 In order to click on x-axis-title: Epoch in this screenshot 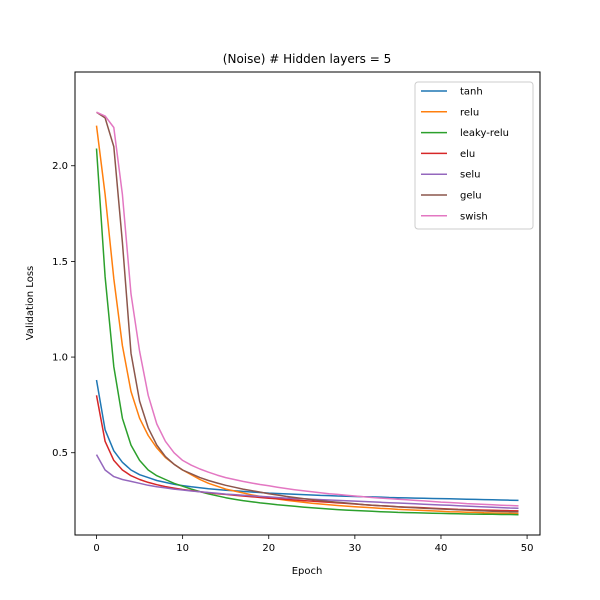, I will do `click(307, 571)`.